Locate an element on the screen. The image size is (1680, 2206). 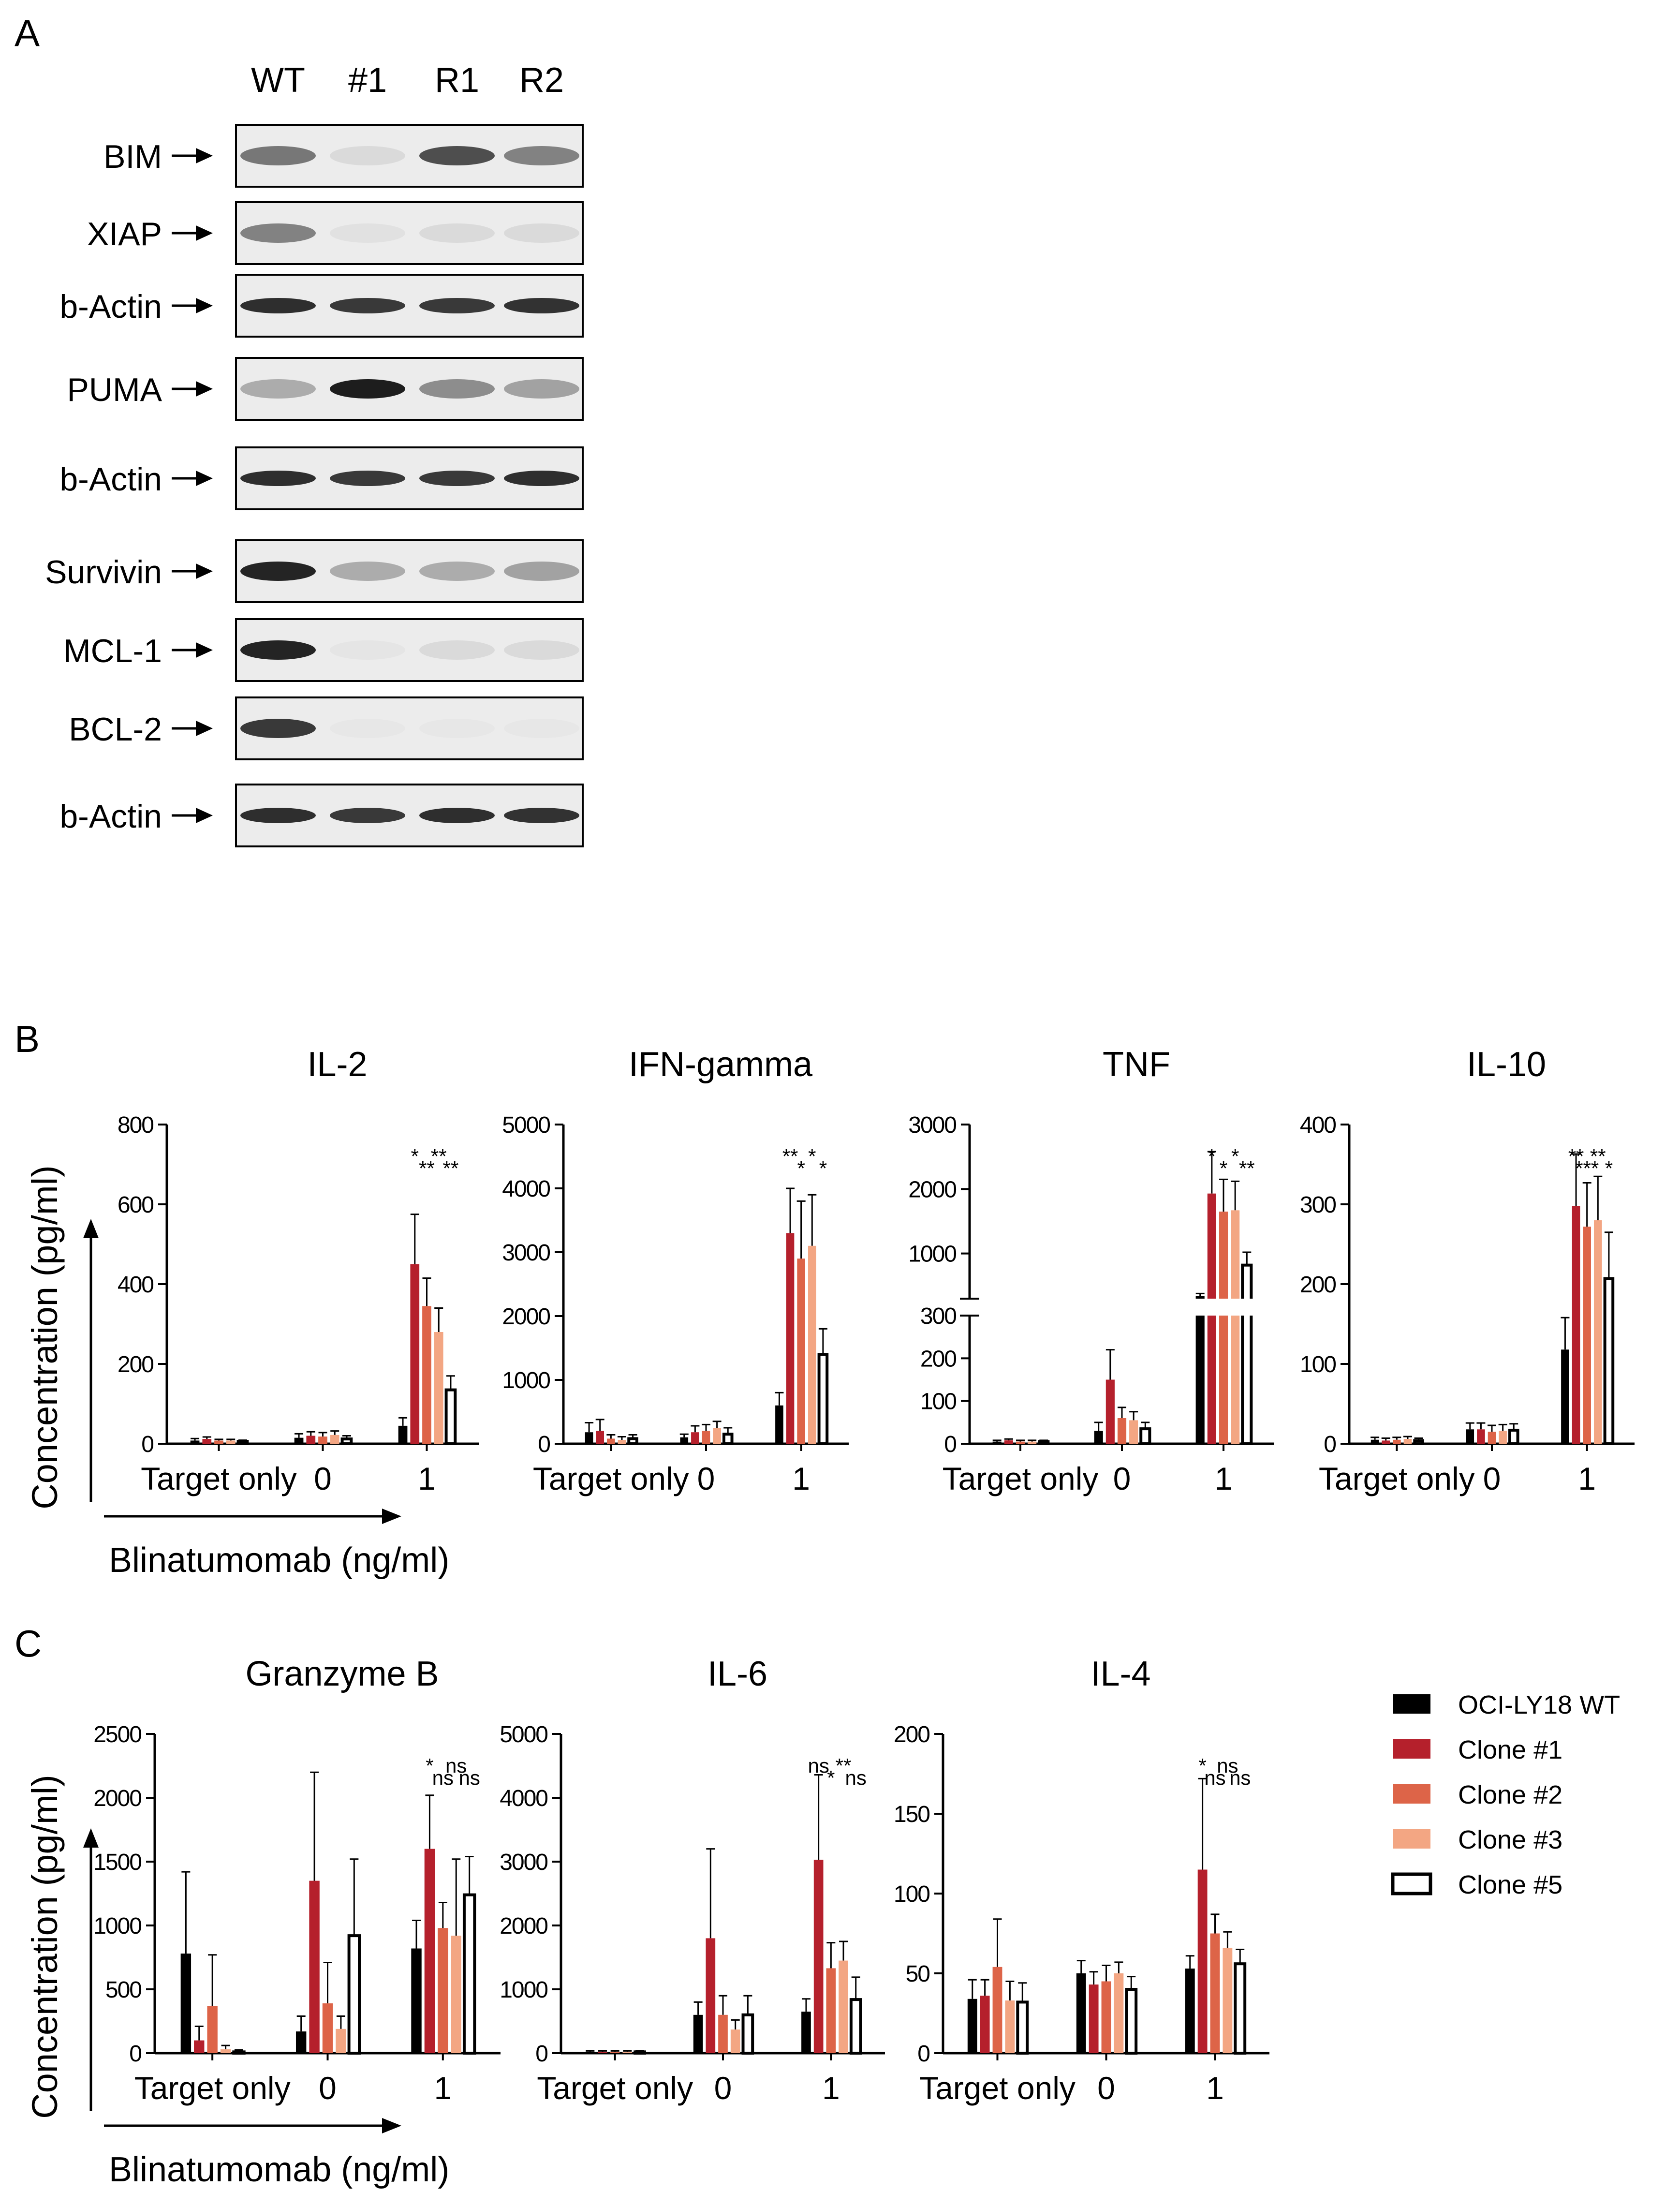
y-tick-label: 600 is located at coordinates (135, 1205).